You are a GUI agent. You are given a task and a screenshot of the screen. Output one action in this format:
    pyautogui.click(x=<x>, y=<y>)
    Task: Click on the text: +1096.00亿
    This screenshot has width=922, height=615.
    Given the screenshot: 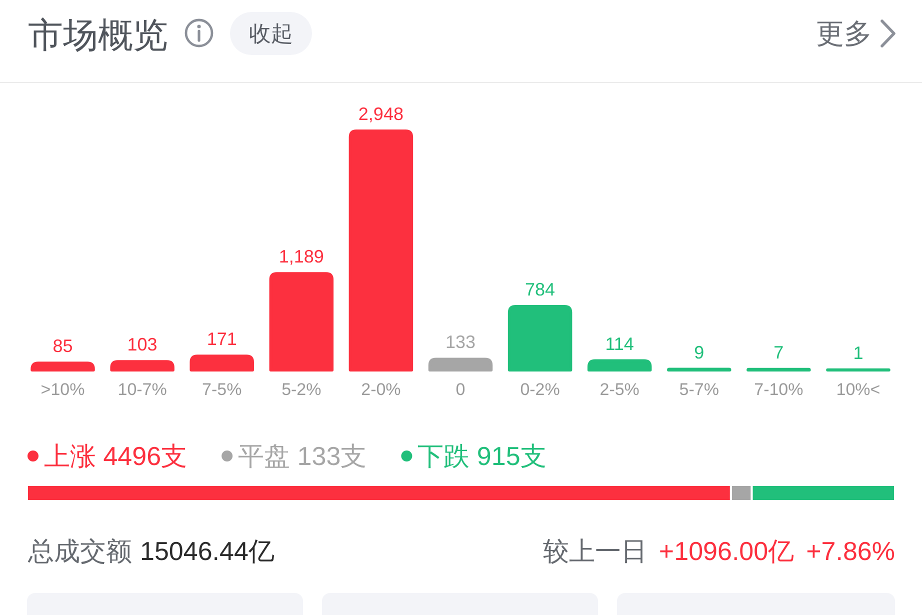 What is the action you would take?
    pyautogui.click(x=726, y=551)
    